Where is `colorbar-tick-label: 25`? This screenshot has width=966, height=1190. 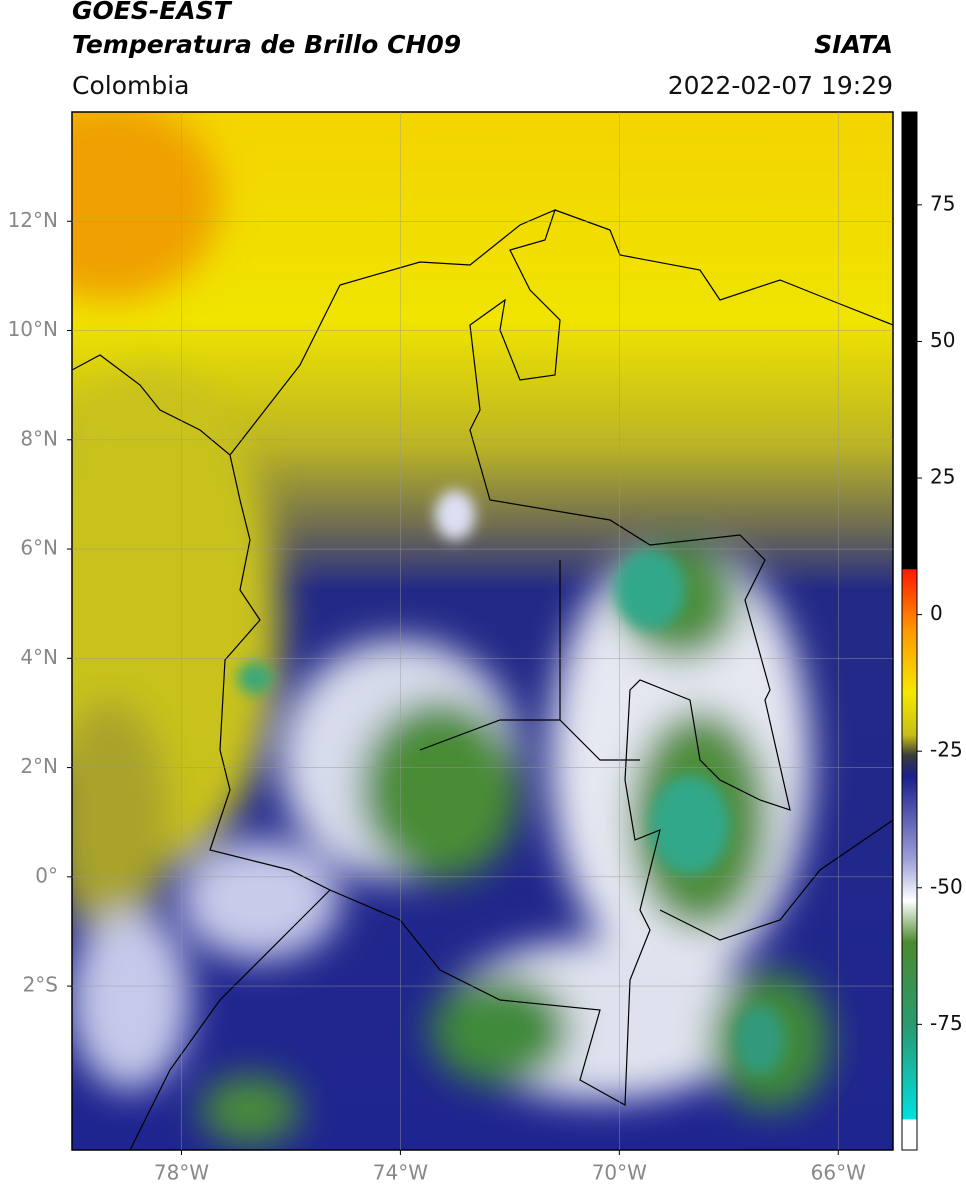
colorbar-tick-label: 25 is located at coordinates (942, 477).